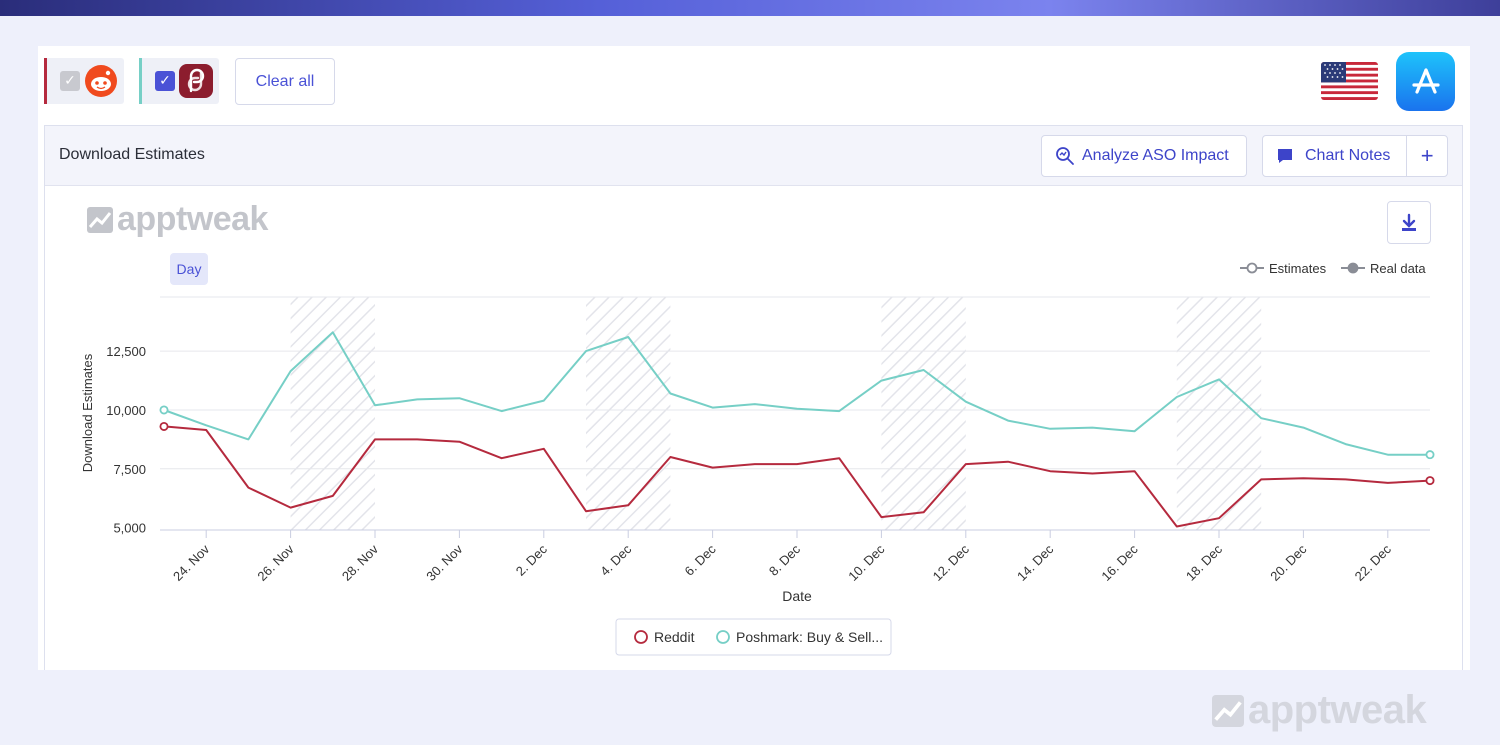 This screenshot has height=745, width=1500. I want to click on app-chip-reddit: ✓, so click(84, 81).